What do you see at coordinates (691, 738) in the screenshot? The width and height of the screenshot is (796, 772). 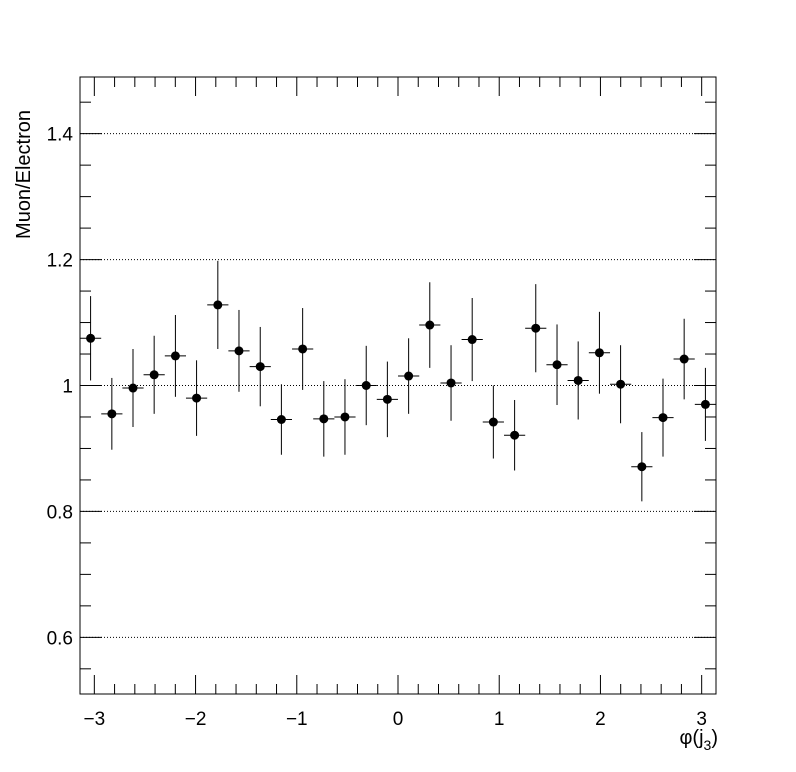 I see `x-axis-title-base: φ(j` at bounding box center [691, 738].